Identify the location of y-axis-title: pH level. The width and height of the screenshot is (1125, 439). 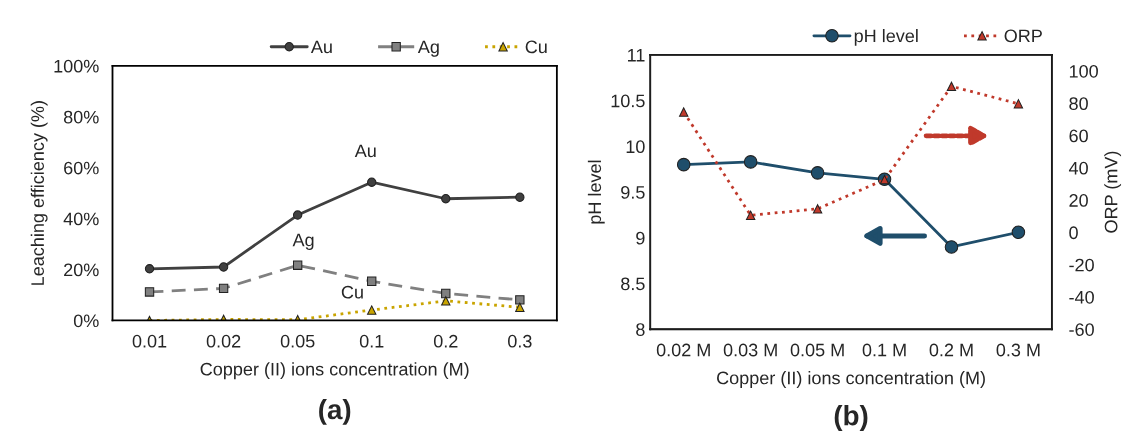
(596, 192).